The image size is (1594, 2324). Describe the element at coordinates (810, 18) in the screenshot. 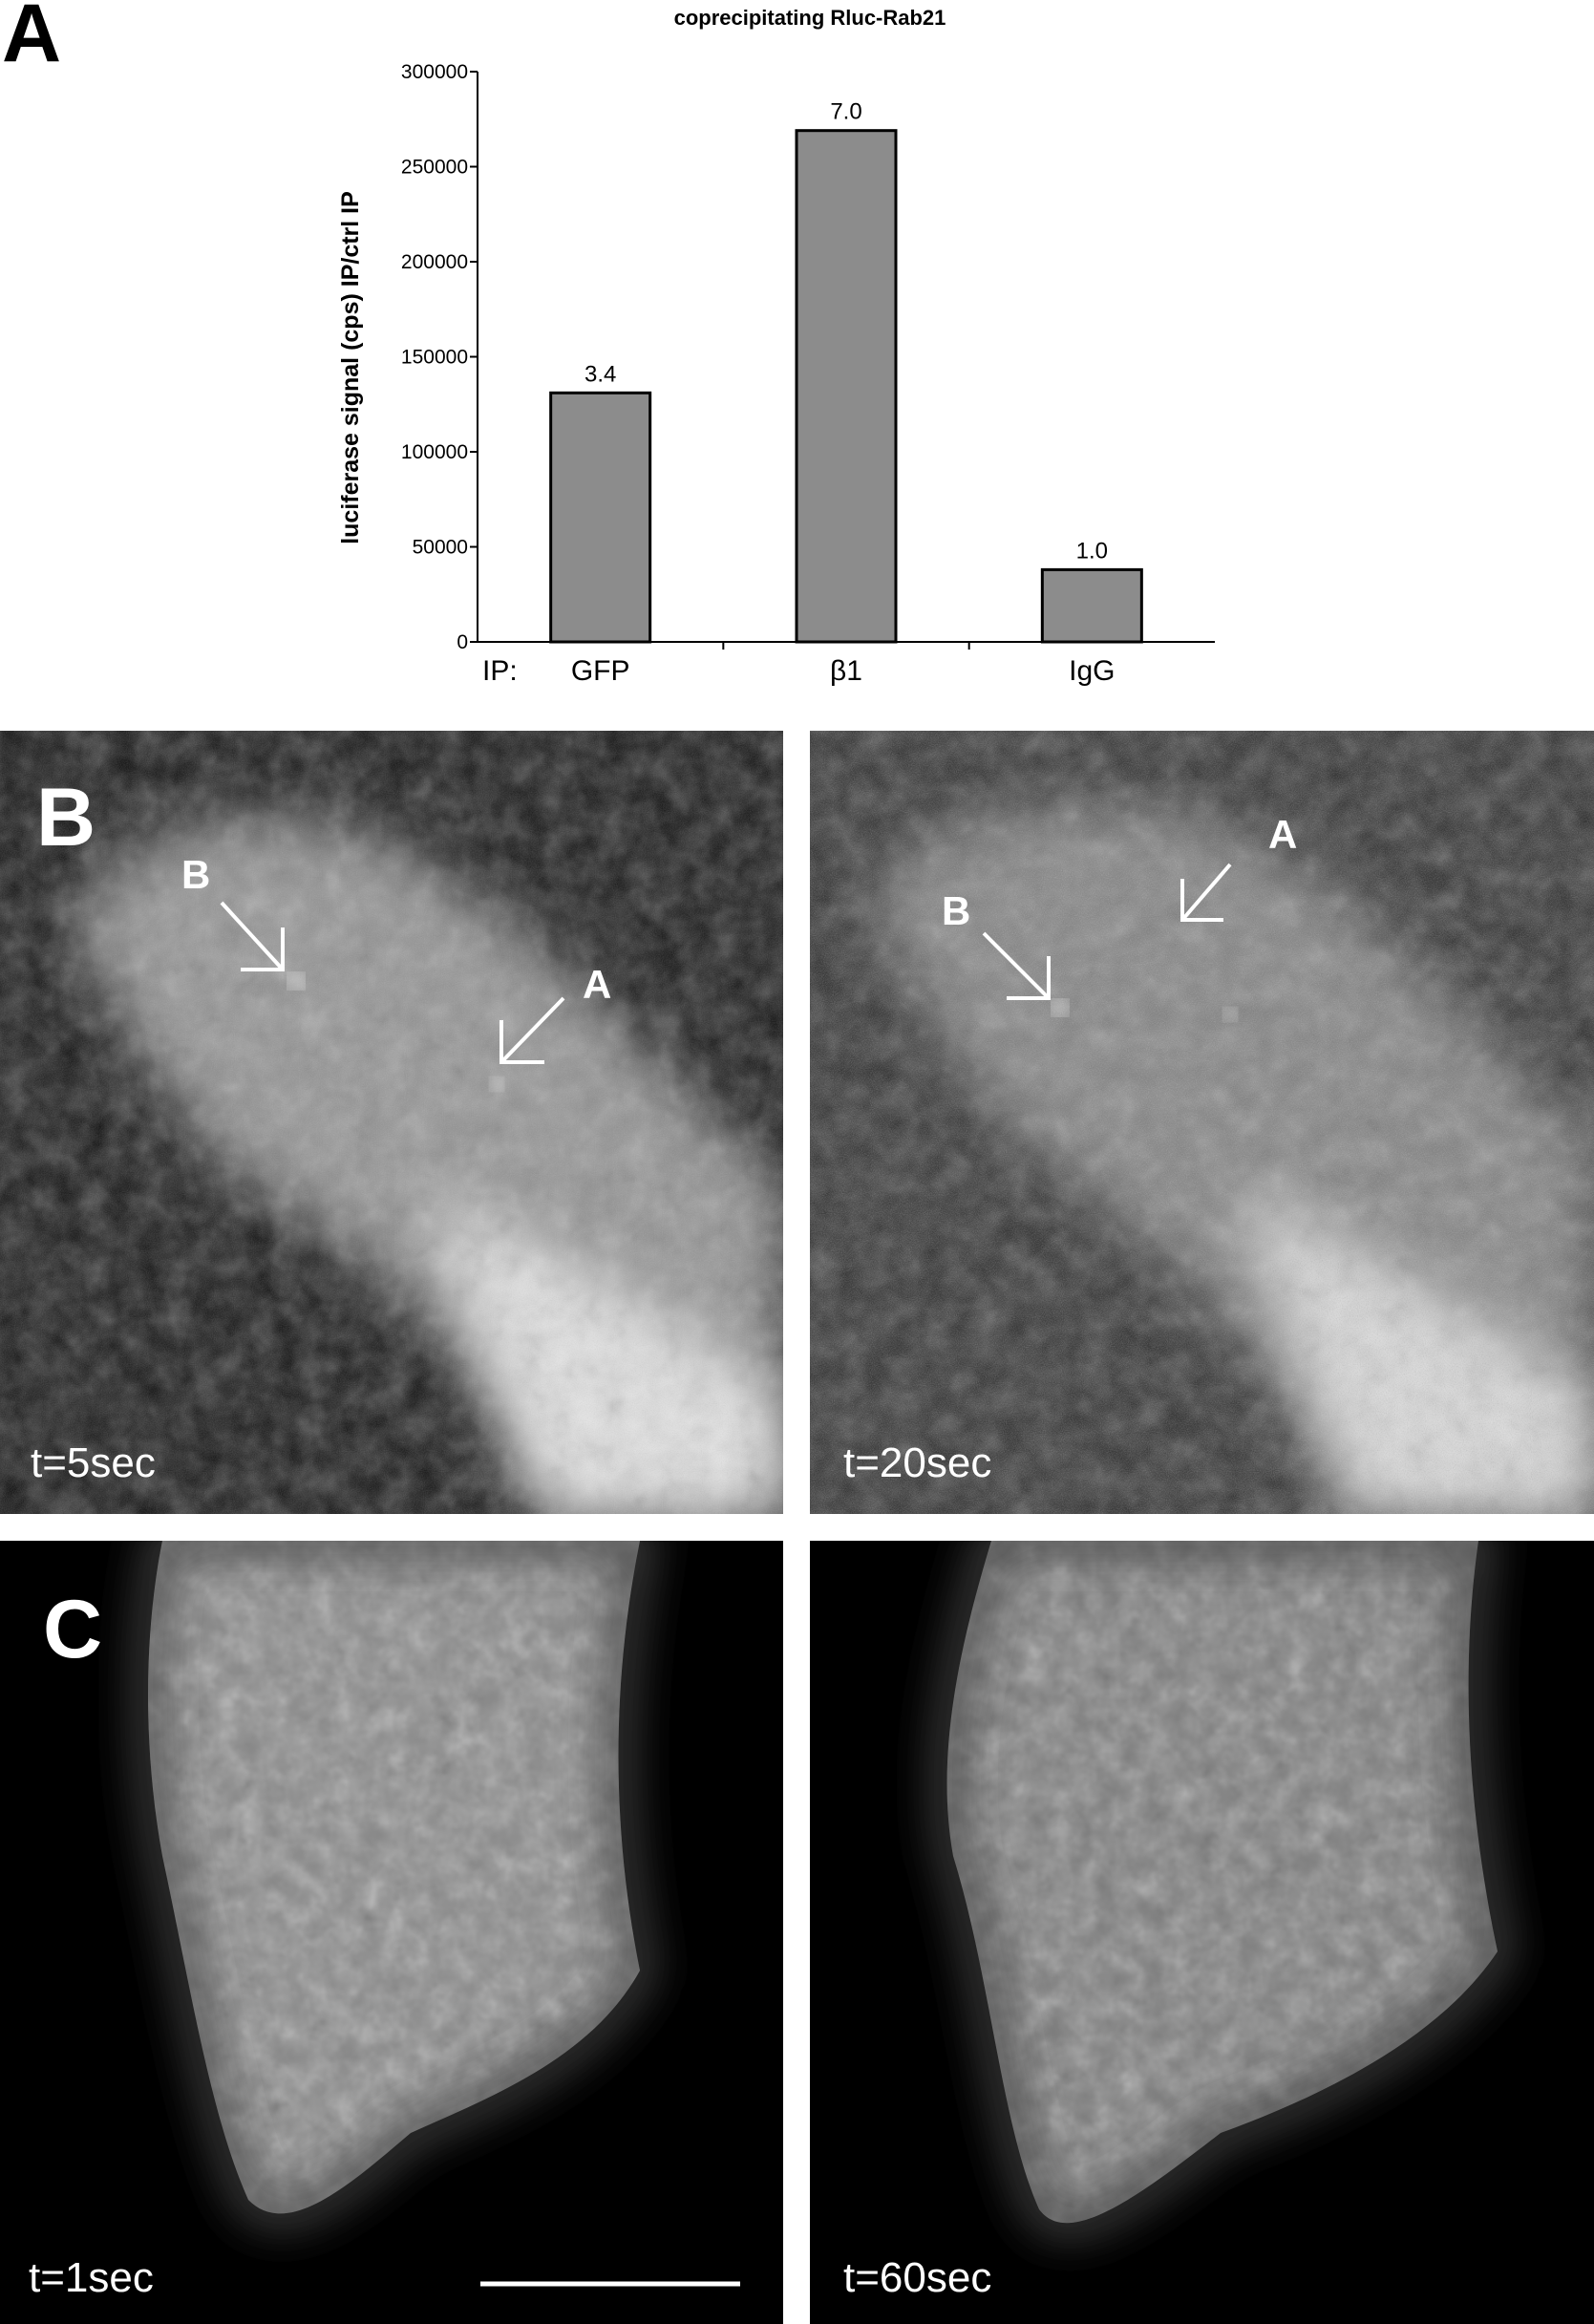

I see `chart-title: coprecipitating Rluc-Rab21` at that location.